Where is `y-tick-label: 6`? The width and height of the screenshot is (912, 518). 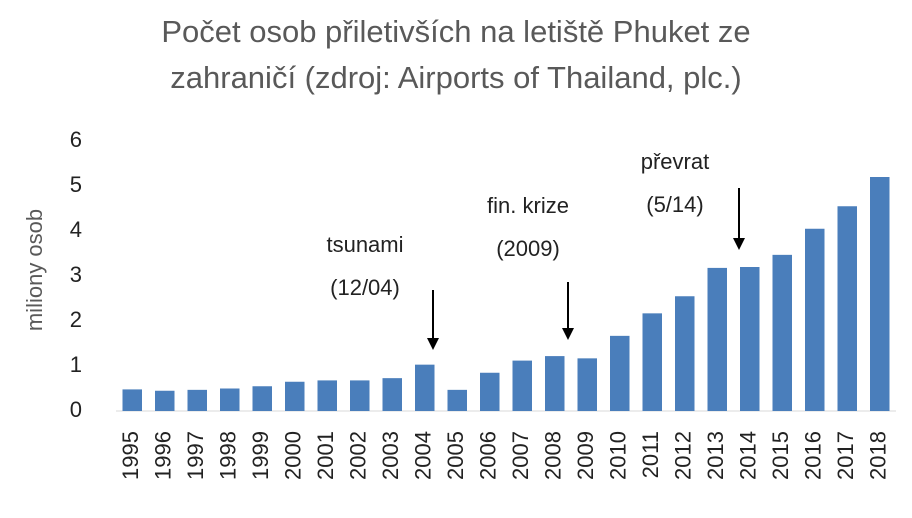 y-tick-label: 6 is located at coordinates (76, 139).